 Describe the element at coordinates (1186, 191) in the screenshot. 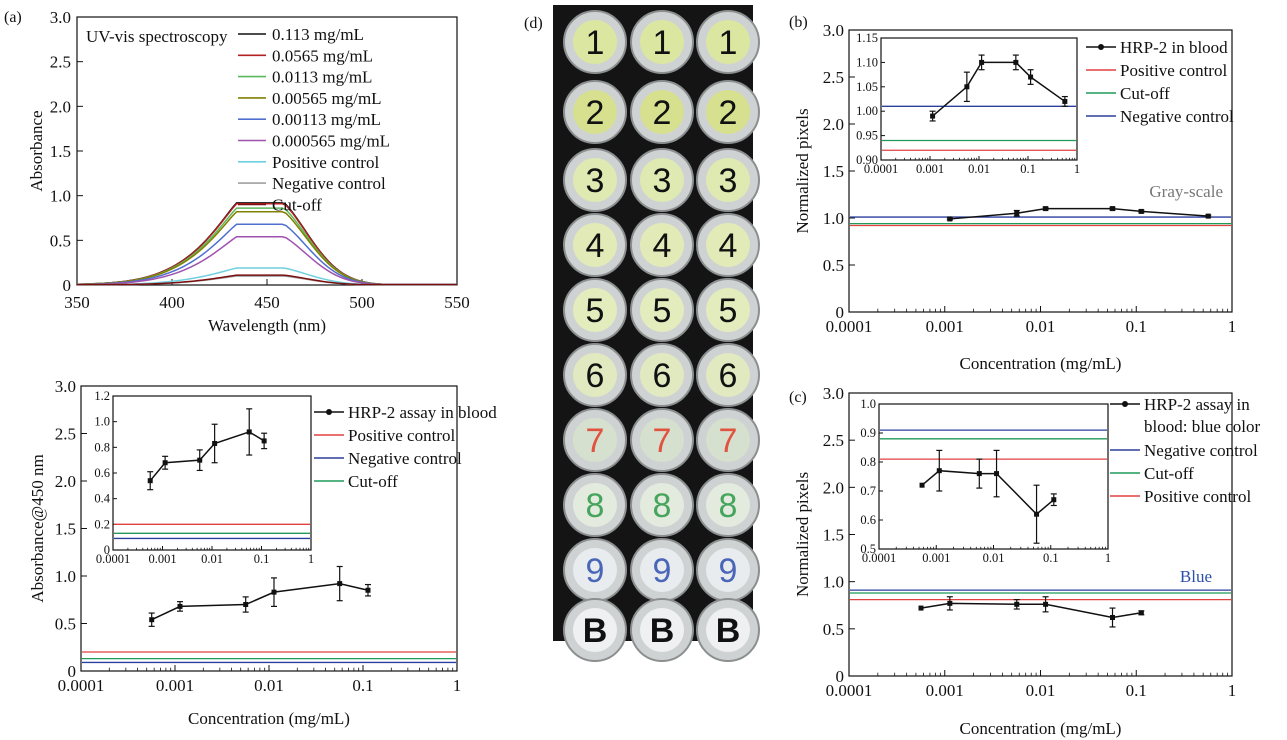

I see `b-annotation-gray-scale: Gray-scale` at that location.